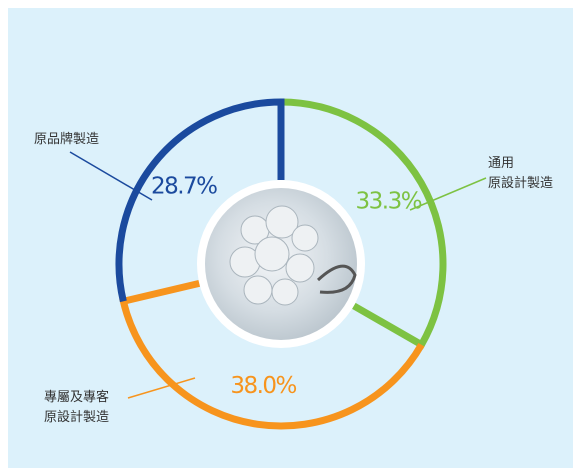 The width and height of the screenshot is (573, 473). I want to click on value-label: 33.3%, so click(389, 201).